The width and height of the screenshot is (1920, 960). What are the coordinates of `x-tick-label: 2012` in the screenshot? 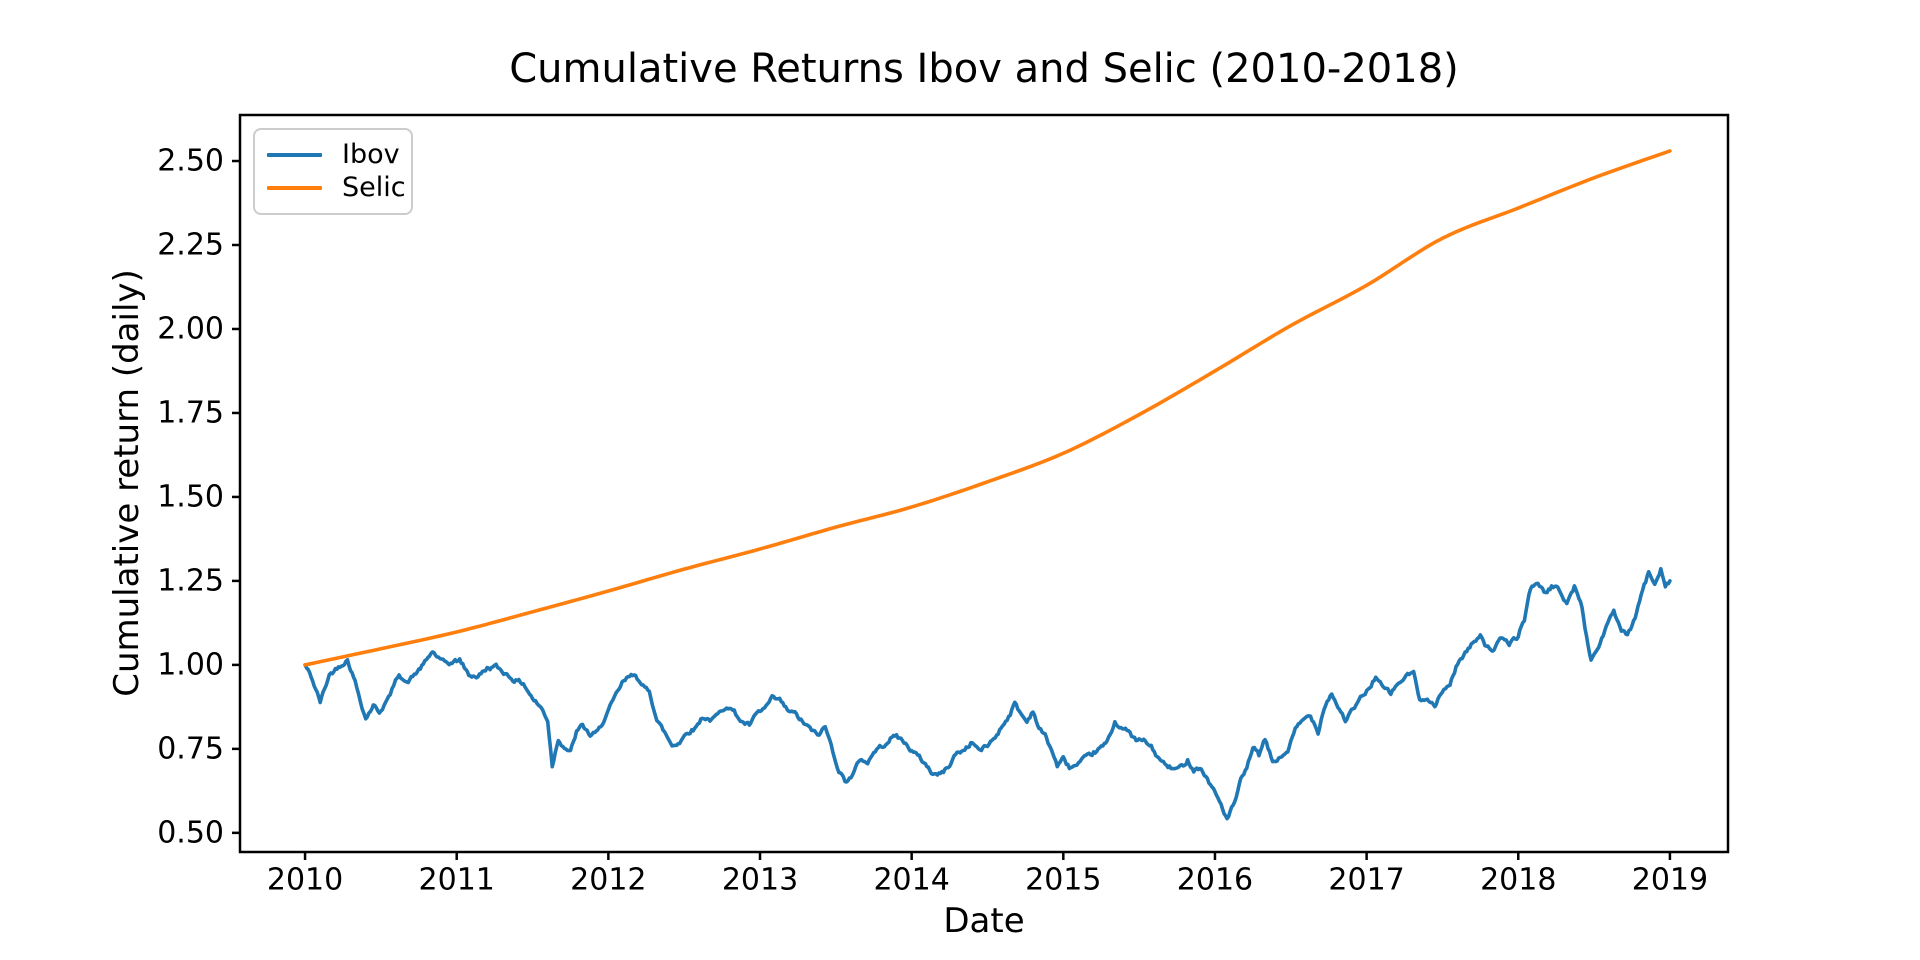 It's located at (608, 880).